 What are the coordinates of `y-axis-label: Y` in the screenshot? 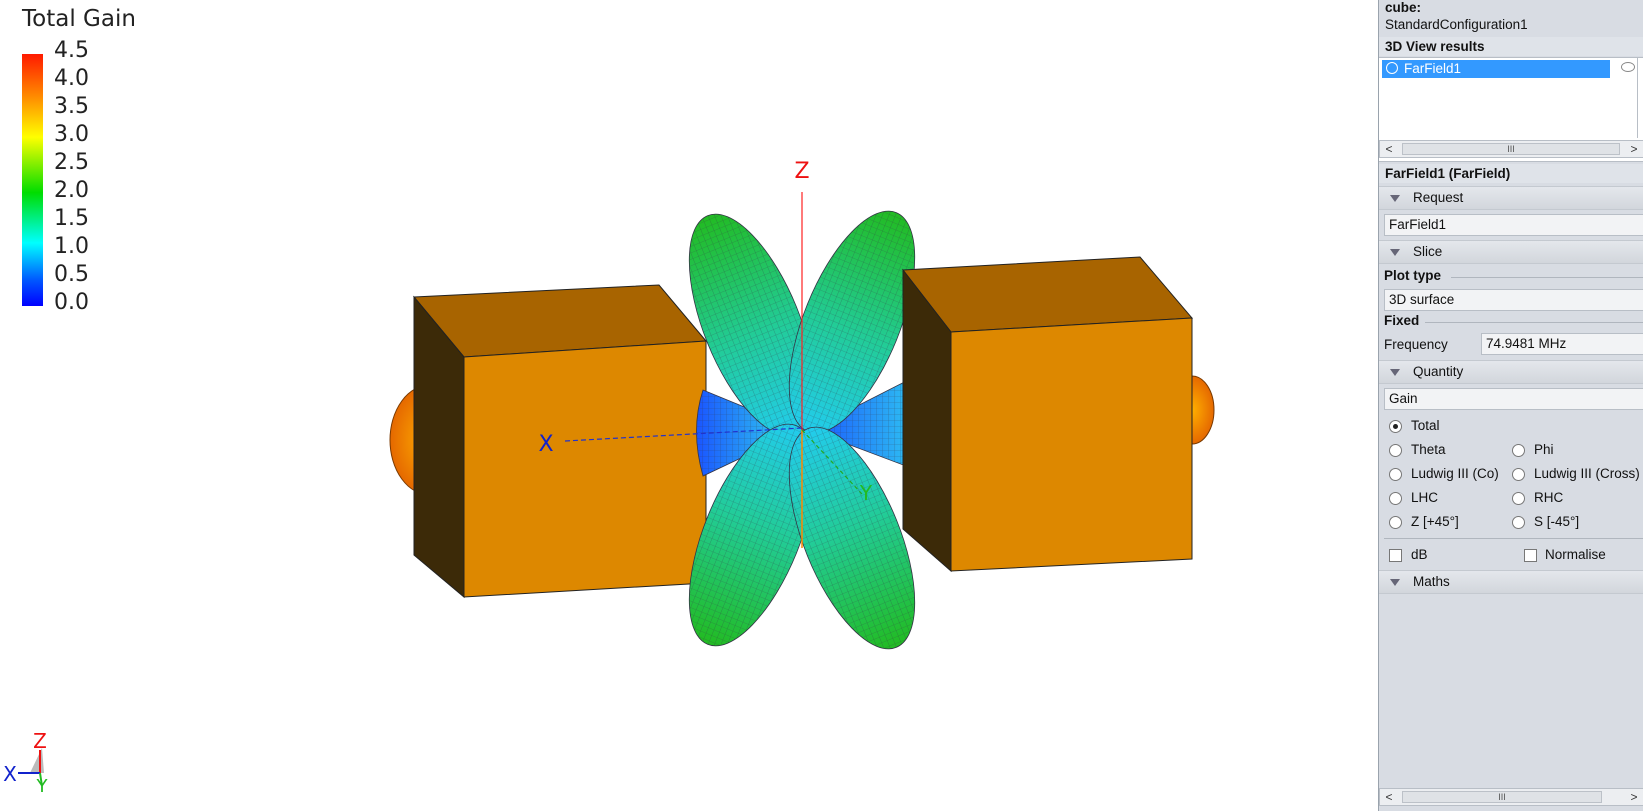 It's located at (866, 493).